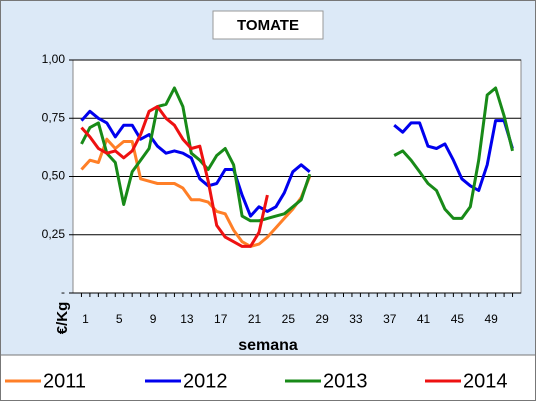  What do you see at coordinates (322, 319) in the screenshot?
I see `x-tick-label: 29` at bounding box center [322, 319].